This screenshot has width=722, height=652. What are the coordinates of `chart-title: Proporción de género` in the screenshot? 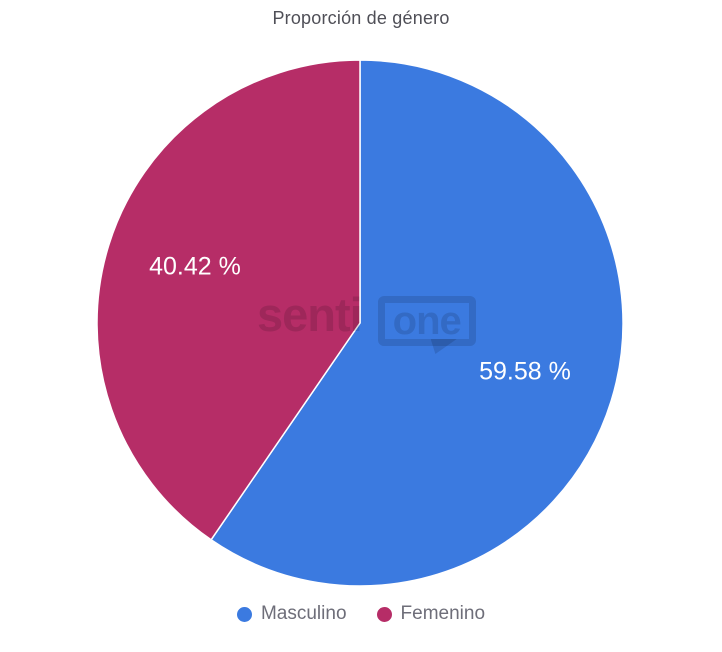 It's located at (361, 18).